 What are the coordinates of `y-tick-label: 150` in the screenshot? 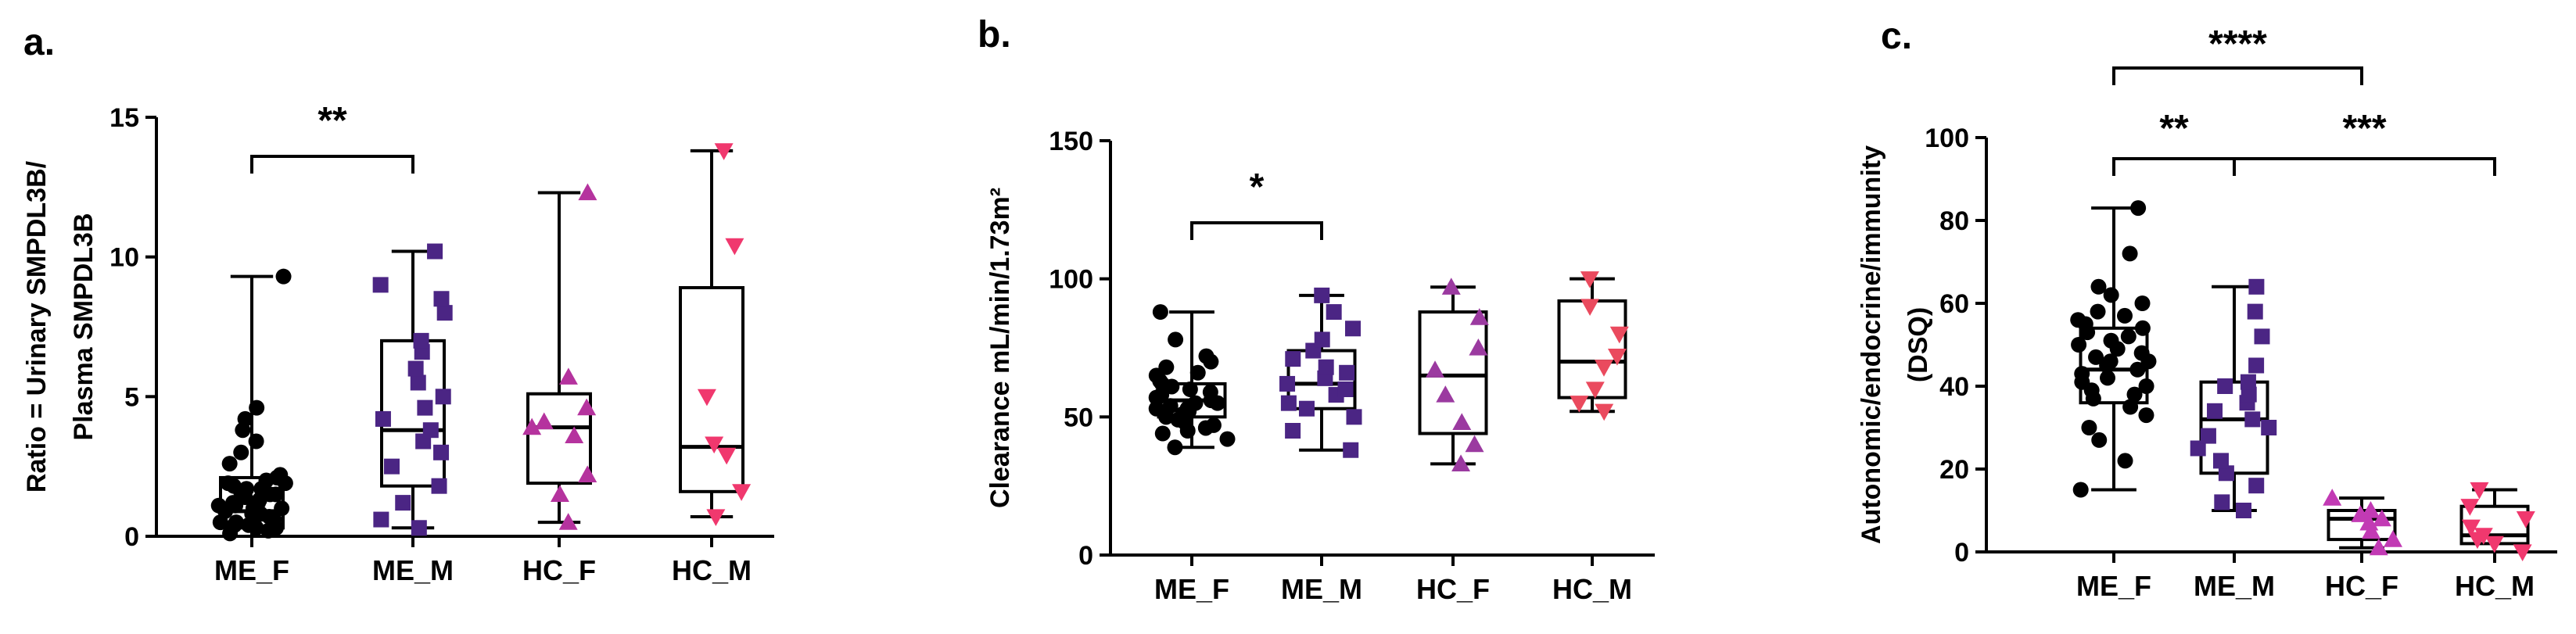 It's located at (1071, 141).